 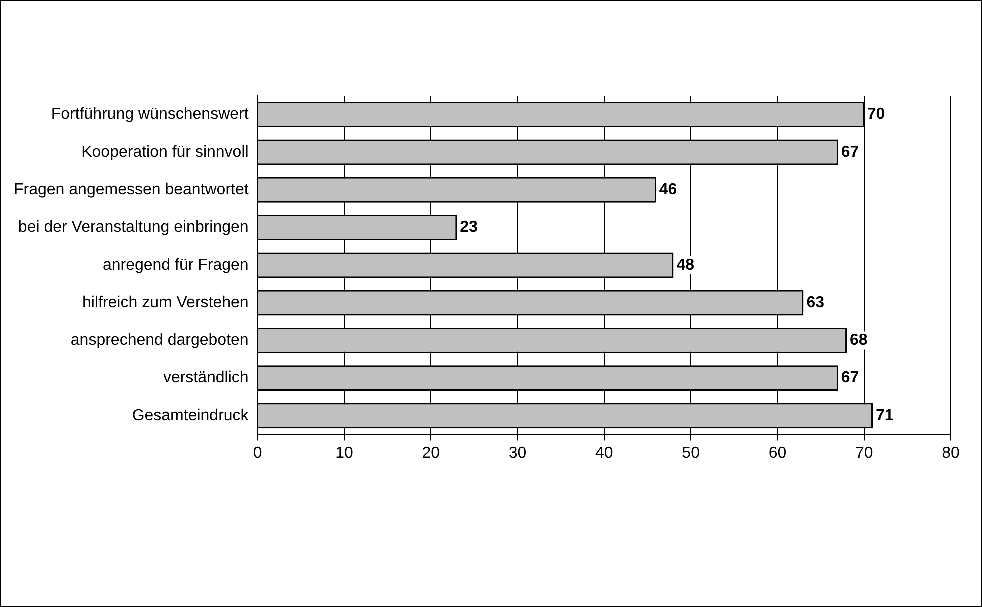 I want to click on x-tick-label: 80, so click(x=951, y=453).